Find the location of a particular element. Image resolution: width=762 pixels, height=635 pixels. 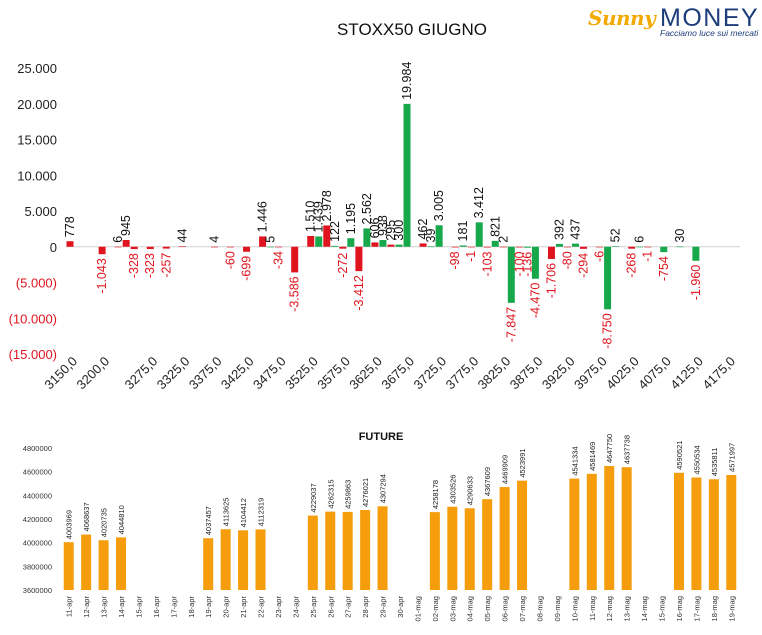

logo-tagline: Facciamo luce sui mercati is located at coordinates (709, 33).